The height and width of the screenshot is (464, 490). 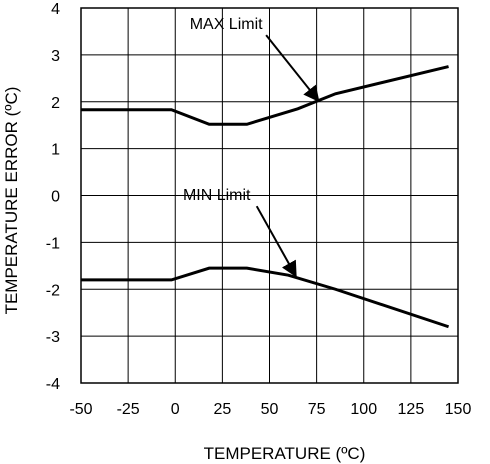 I want to click on y-tick-label: 0, so click(x=55, y=197).